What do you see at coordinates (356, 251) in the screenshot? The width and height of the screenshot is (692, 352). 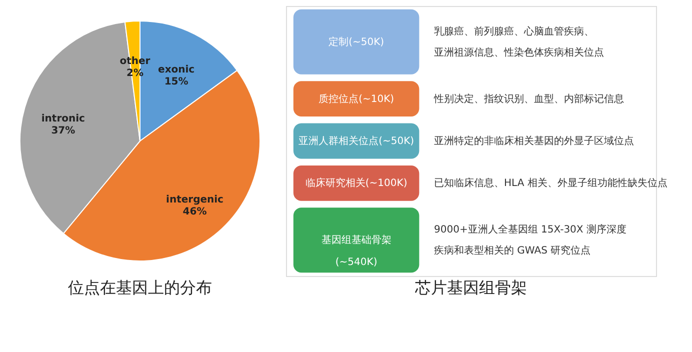 I see `category-label: 基因组基础骨架 (~540K)` at bounding box center [356, 251].